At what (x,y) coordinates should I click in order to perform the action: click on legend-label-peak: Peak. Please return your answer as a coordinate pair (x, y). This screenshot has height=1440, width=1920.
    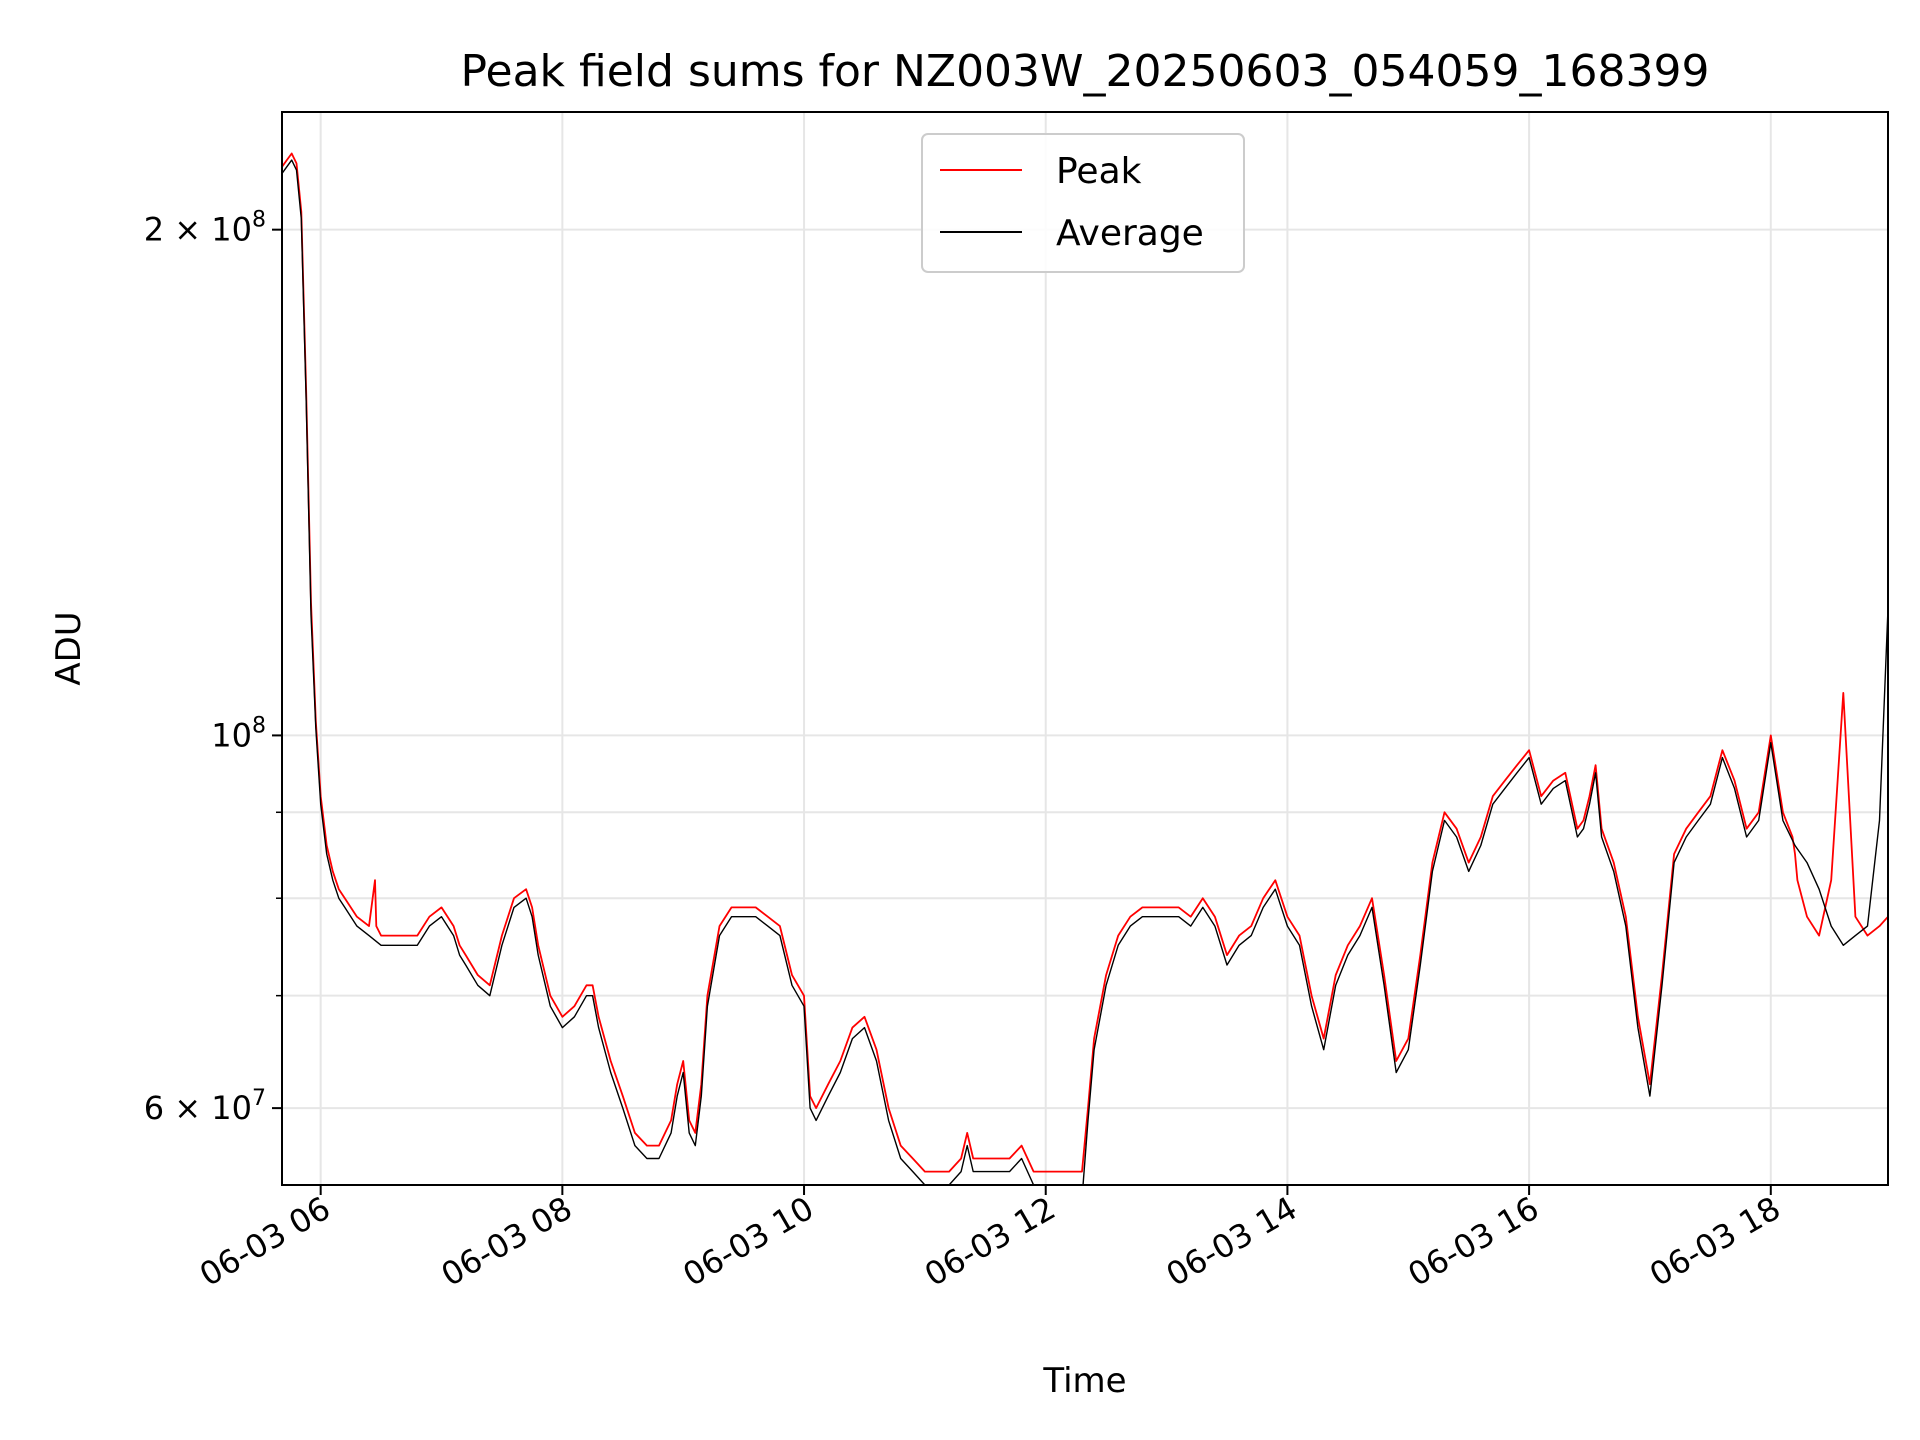
    Looking at the image, I should click on (1099, 171).